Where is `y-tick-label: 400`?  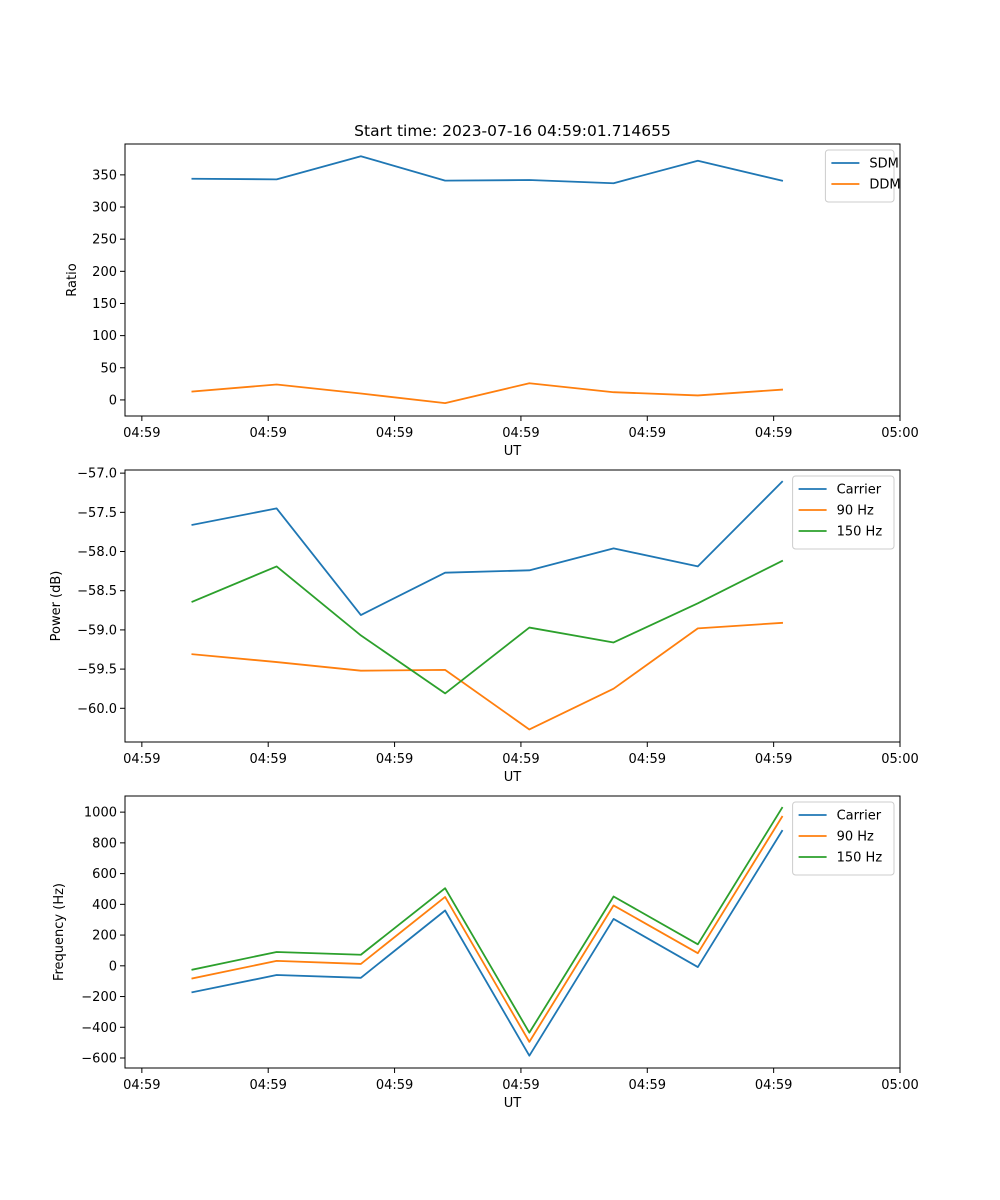 y-tick-label: 400 is located at coordinates (104, 905).